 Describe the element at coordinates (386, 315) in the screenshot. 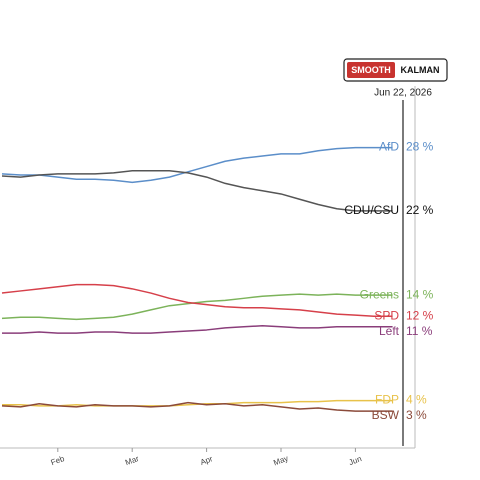

I see `series-name: SPD` at that location.